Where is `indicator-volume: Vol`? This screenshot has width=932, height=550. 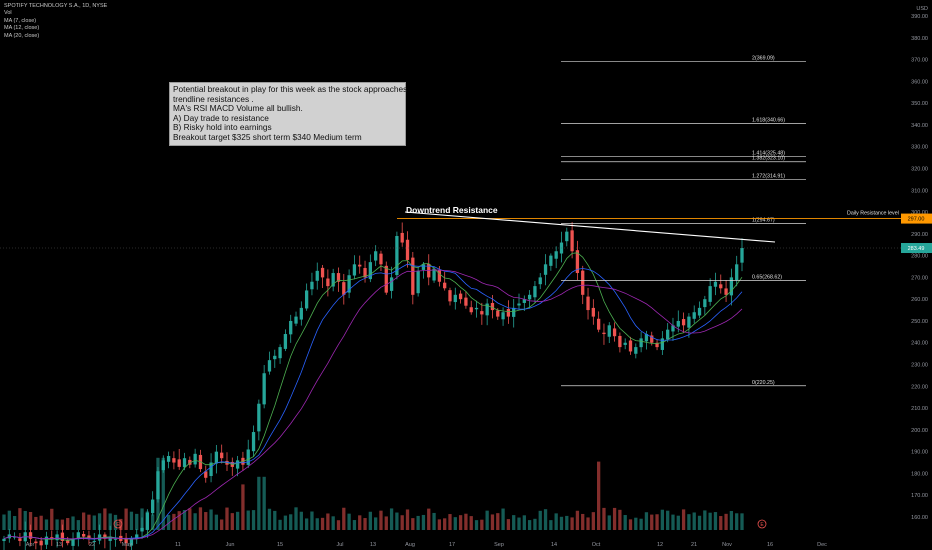 indicator-volume: Vol is located at coordinates (8, 13).